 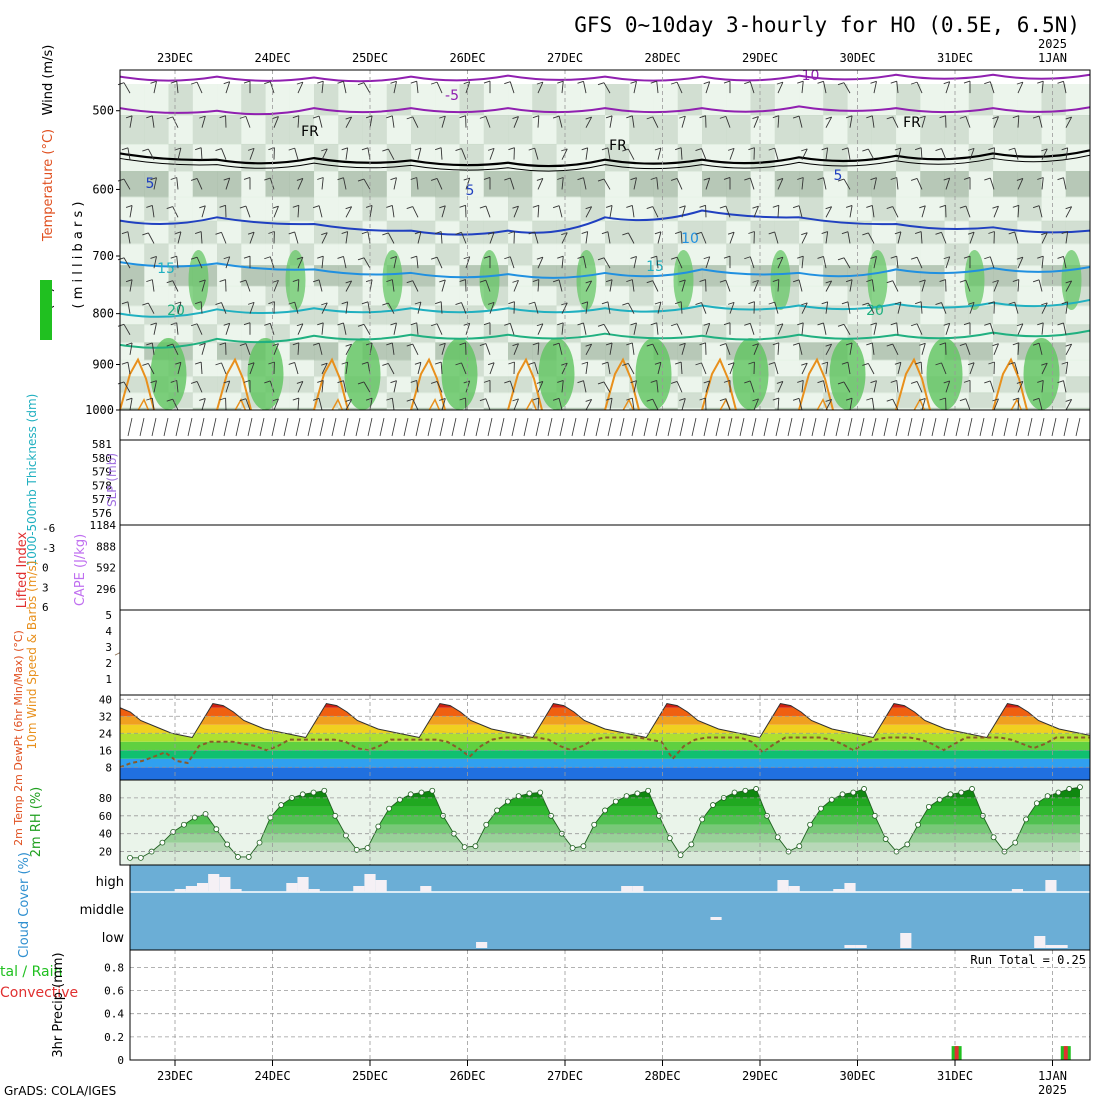 I want to click on isotherm--5, so click(x=605, y=110).